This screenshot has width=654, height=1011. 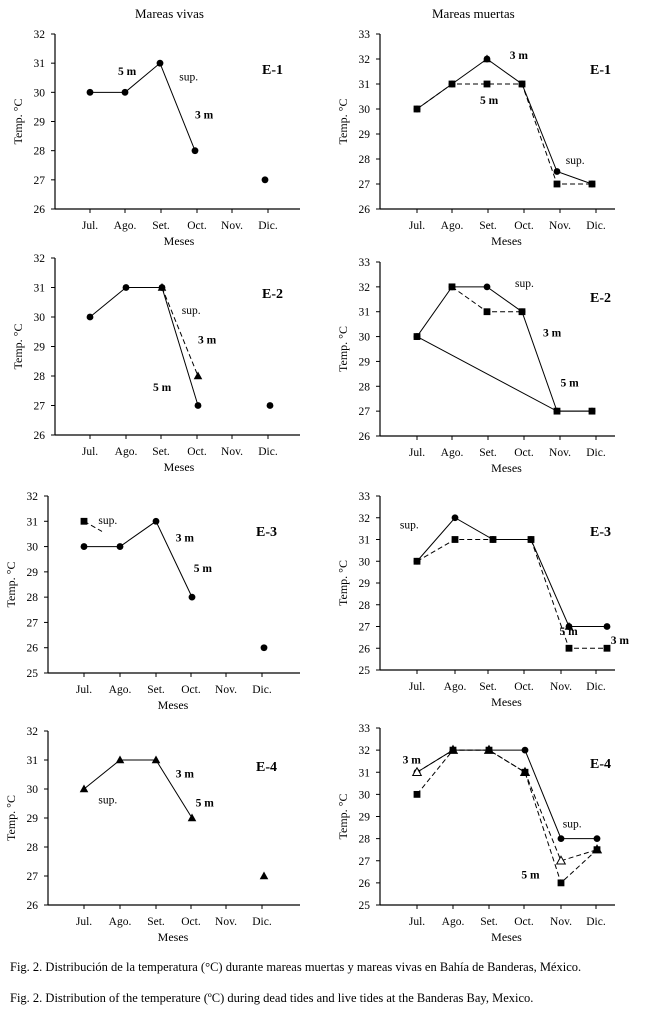 What do you see at coordinates (188, 78) in the screenshot?
I see `chart-0-annotation-1: sup.` at bounding box center [188, 78].